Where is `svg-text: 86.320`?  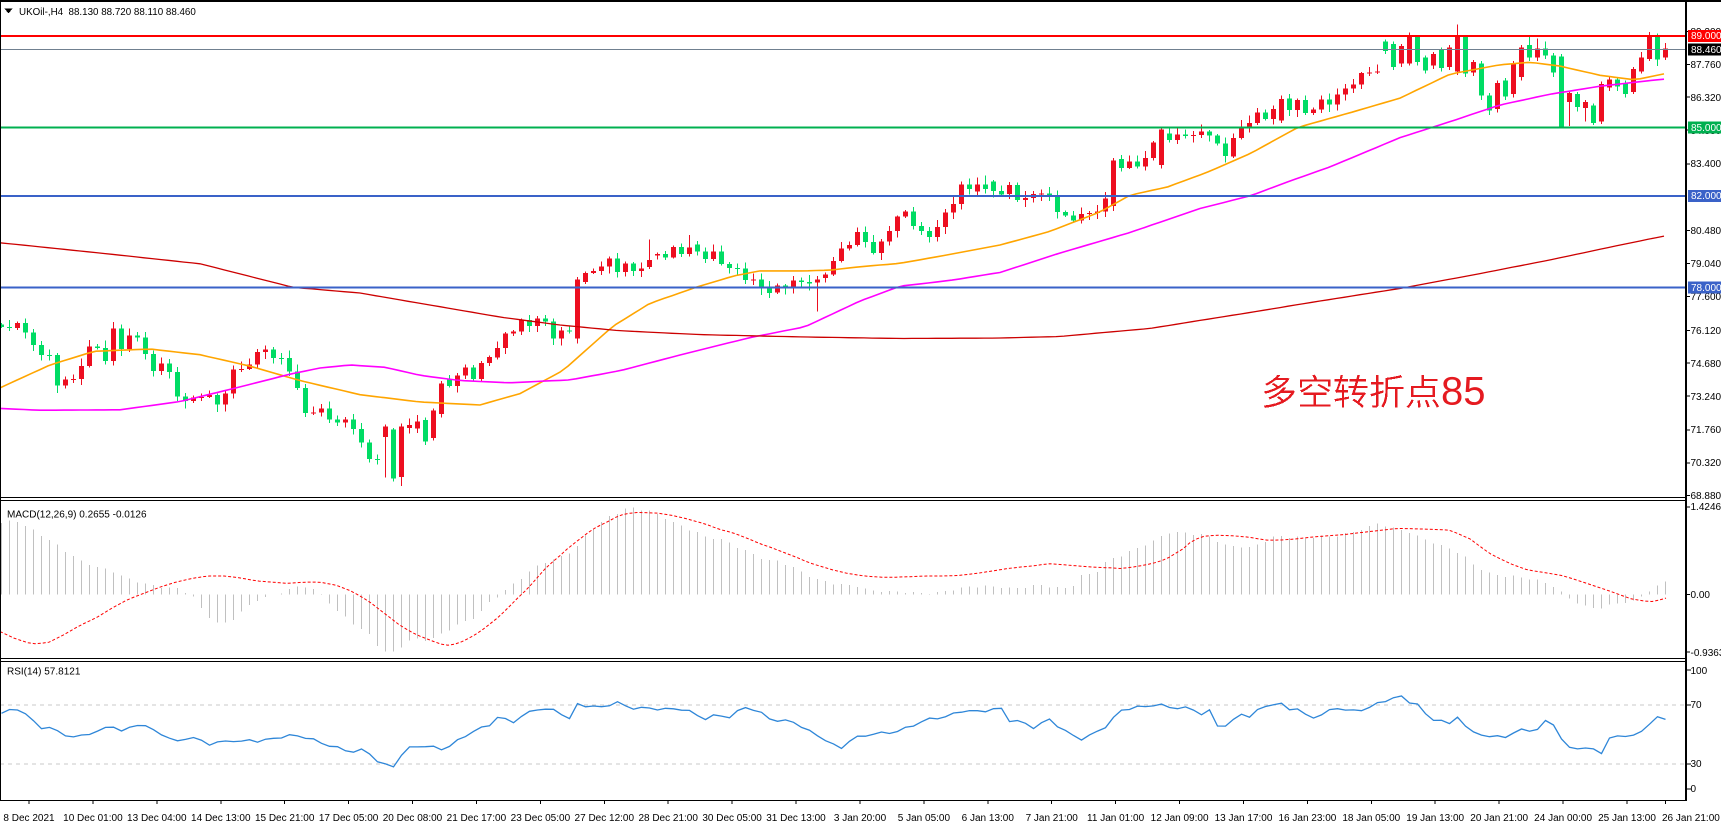
svg-text: 86.320 is located at coordinates (1706, 98).